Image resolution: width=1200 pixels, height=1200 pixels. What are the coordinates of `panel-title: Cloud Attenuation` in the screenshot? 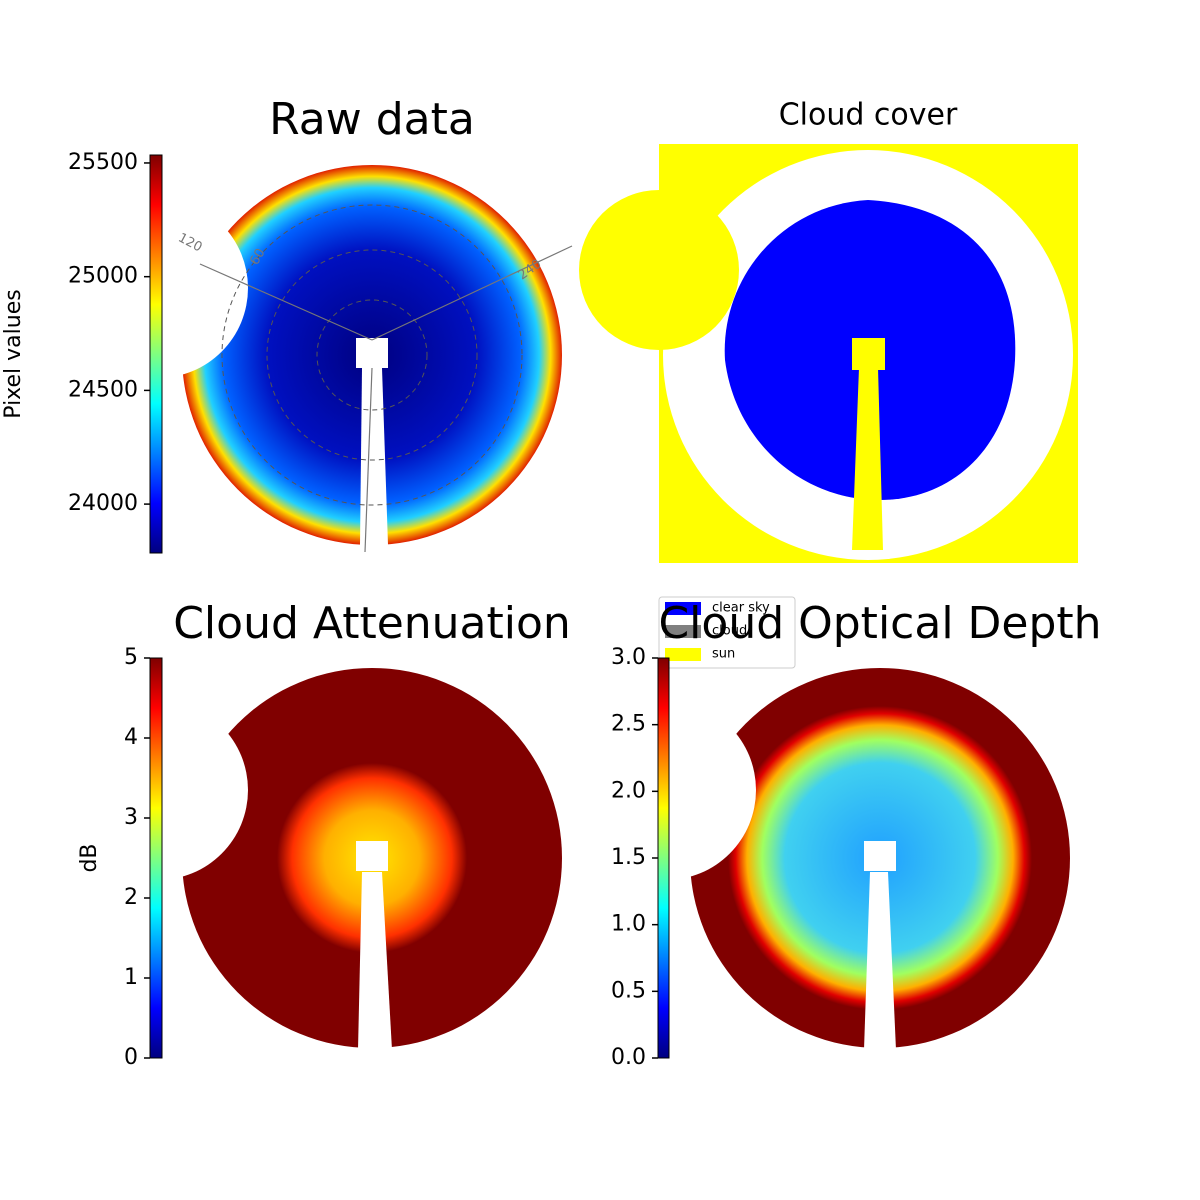 It's located at (372, 623).